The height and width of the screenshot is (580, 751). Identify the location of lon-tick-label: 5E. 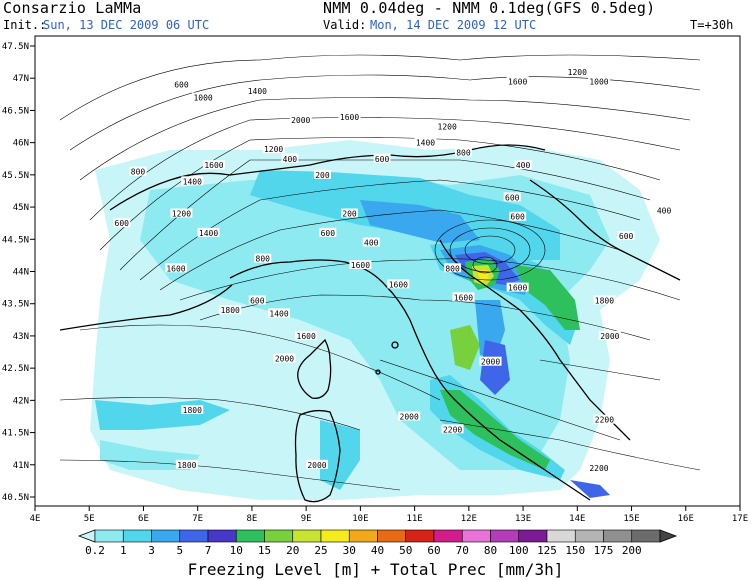
(89, 519).